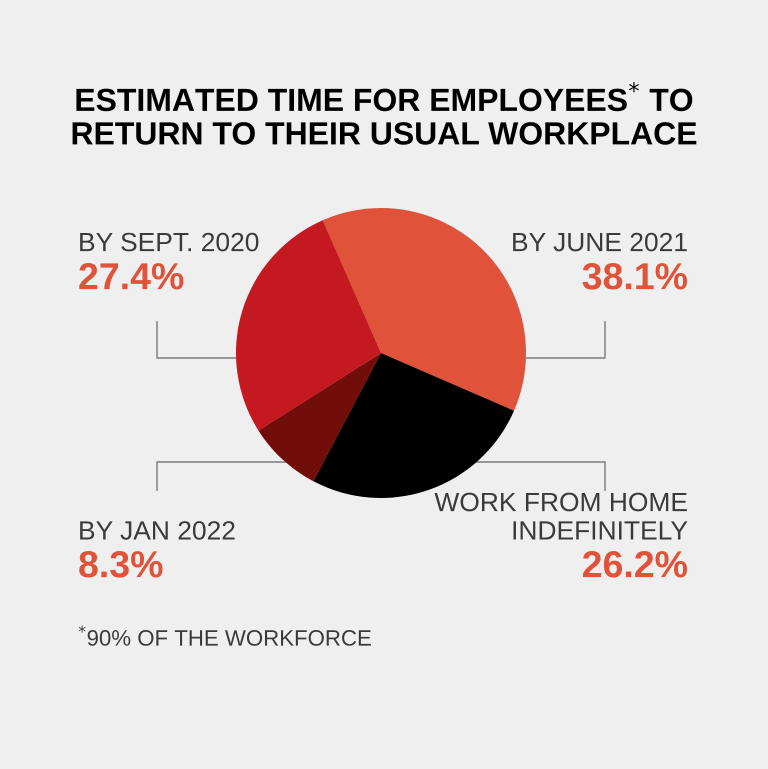 This screenshot has height=769, width=768. Describe the element at coordinates (600, 242) in the screenshot. I see `slice-label: BY JUNE 2021` at that location.